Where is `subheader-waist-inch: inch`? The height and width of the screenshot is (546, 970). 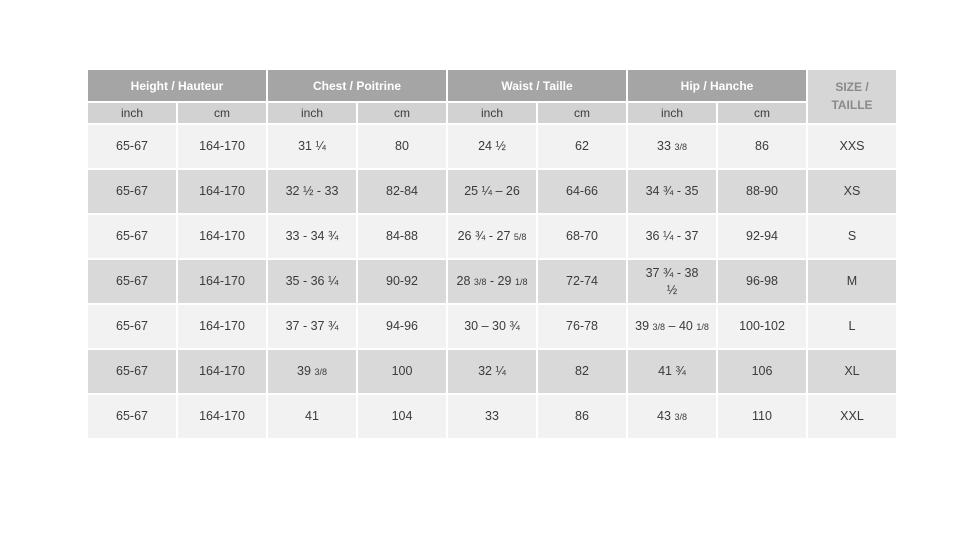
subheader-waist-inch: inch is located at coordinates (492, 113).